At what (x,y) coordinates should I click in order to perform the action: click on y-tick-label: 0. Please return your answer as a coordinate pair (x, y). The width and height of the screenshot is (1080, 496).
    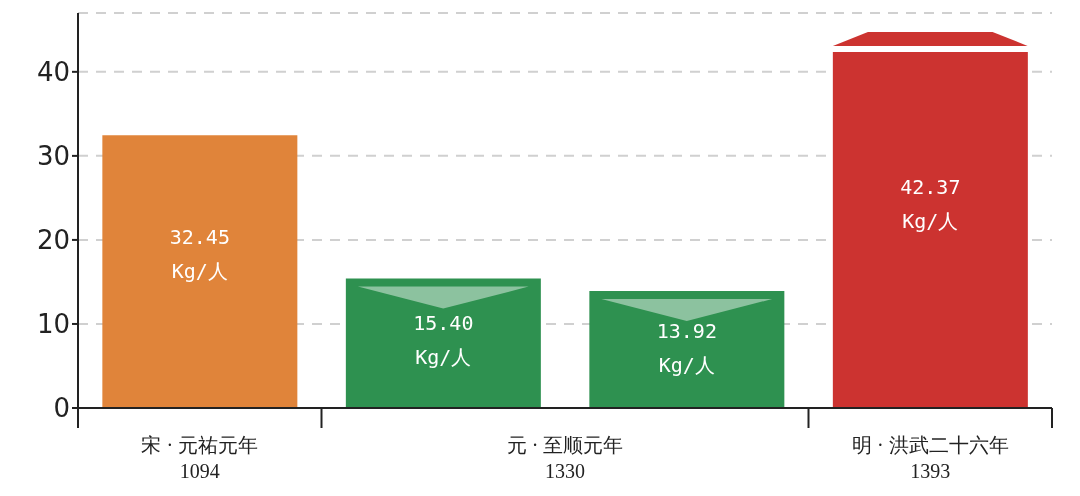
    Looking at the image, I should click on (61, 408).